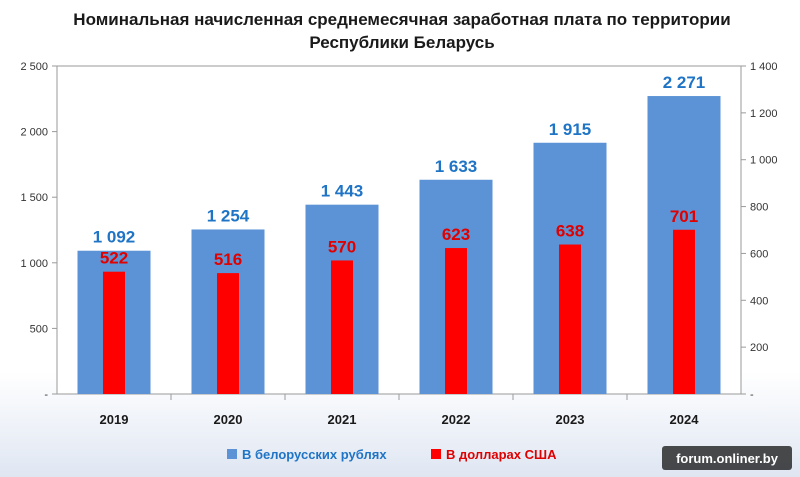 The image size is (800, 477). What do you see at coordinates (684, 216) in the screenshot?
I see `data-label-usd: 701` at bounding box center [684, 216].